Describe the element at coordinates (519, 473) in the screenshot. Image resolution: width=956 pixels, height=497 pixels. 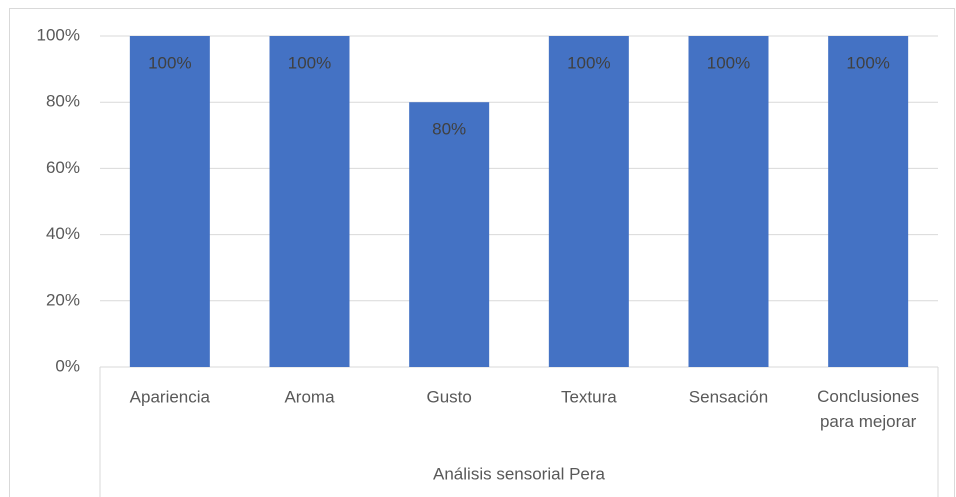
I see `group-label: Análisis sensorial Pera` at that location.